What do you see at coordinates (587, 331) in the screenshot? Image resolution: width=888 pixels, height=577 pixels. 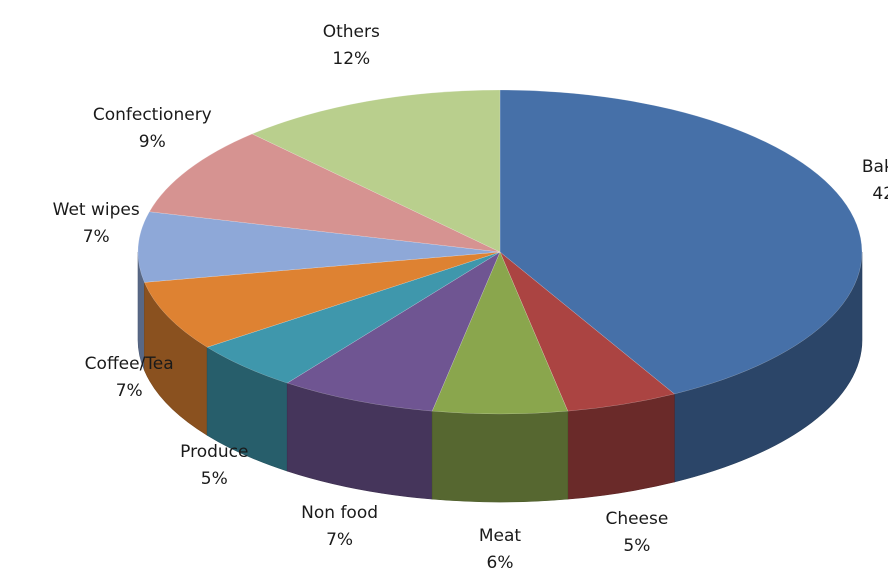 I see `pie-slice-cheese` at bounding box center [587, 331].